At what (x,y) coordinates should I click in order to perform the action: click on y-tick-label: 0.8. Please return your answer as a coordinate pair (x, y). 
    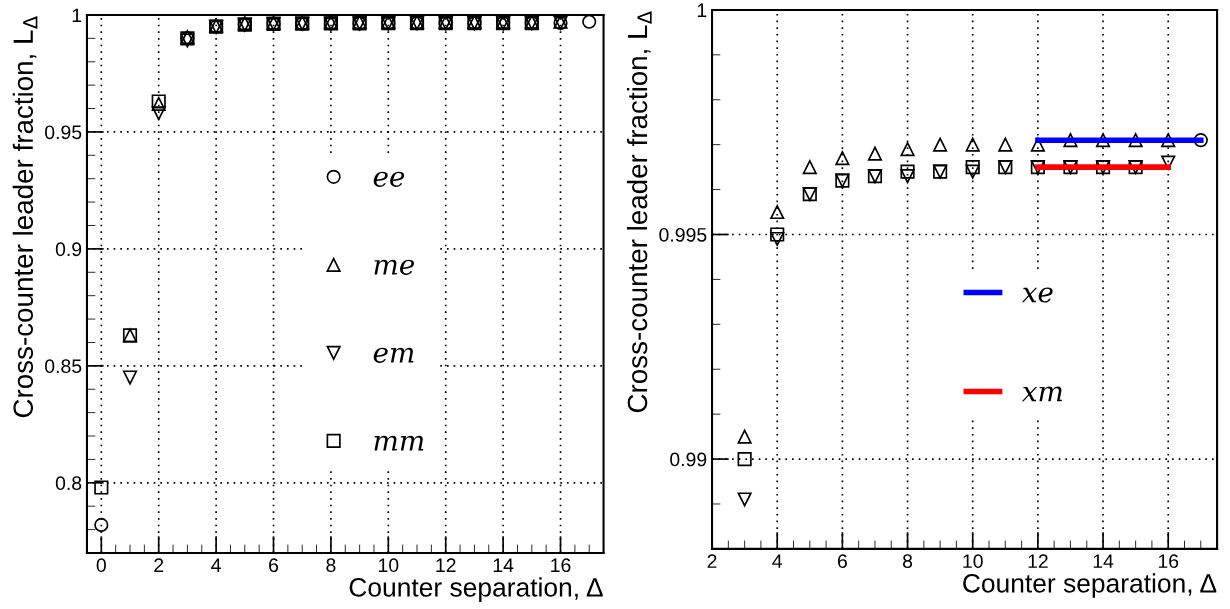
    Looking at the image, I should click on (68, 483).